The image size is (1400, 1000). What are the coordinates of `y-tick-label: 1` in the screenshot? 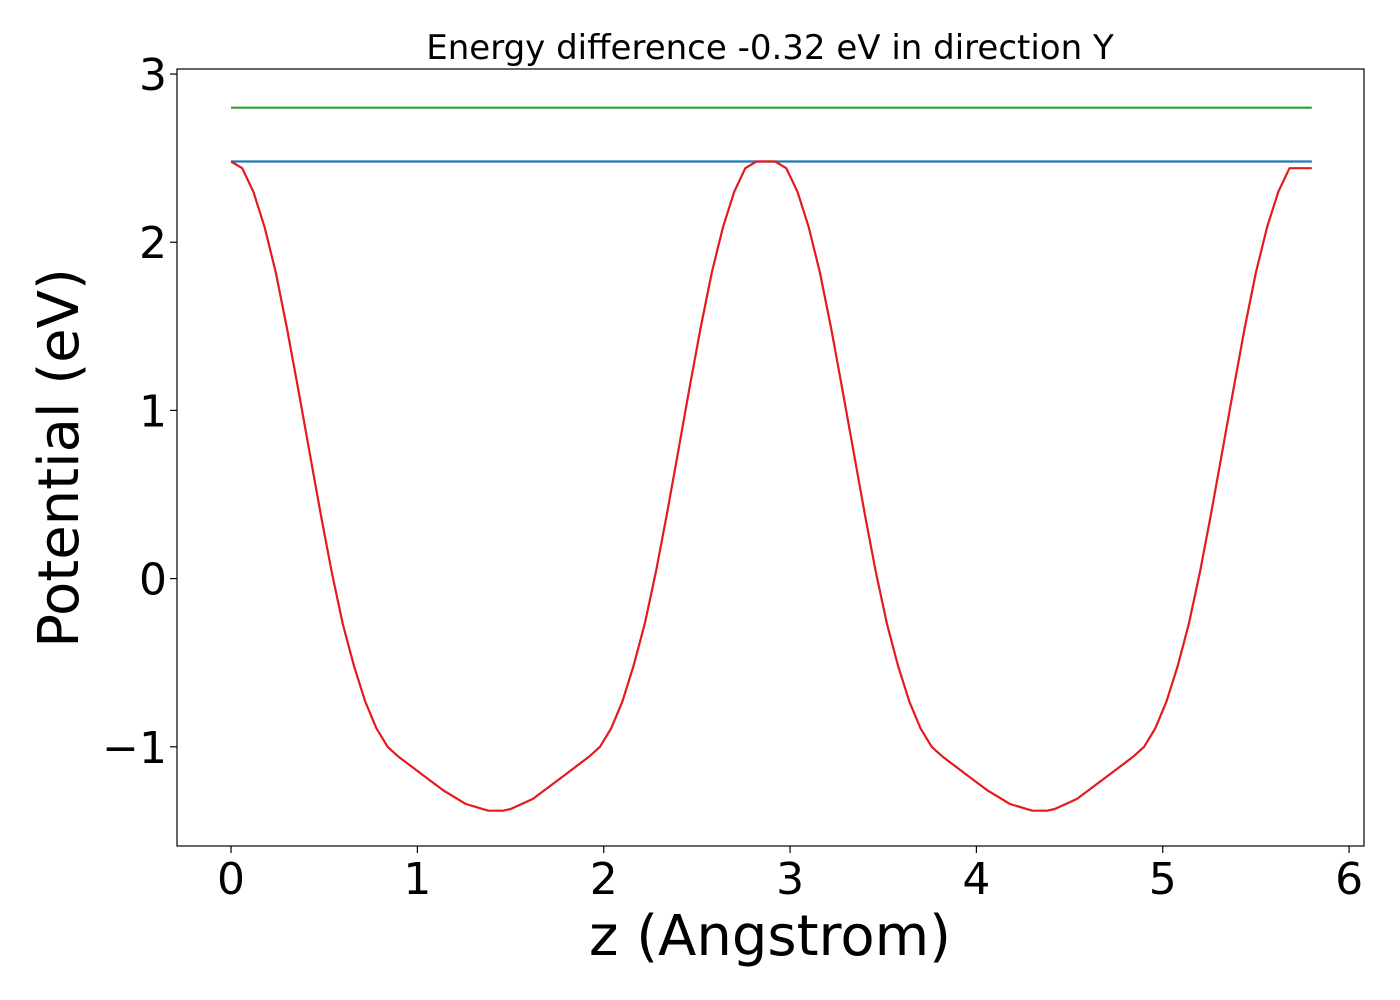 It's located at (153, 411).